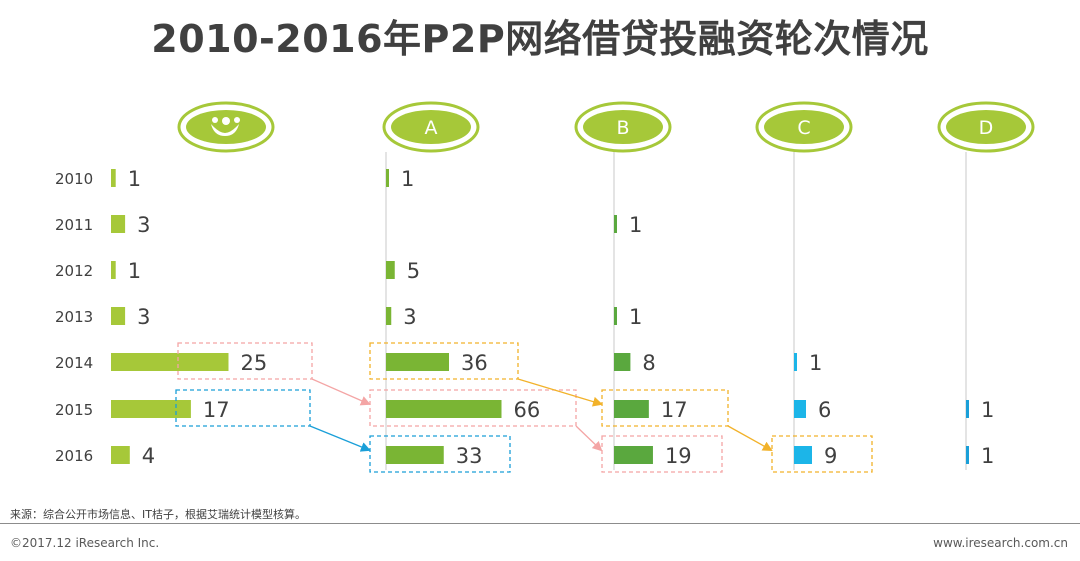  What do you see at coordinates (413, 271) in the screenshot?
I see `bar-value-label: 5` at bounding box center [413, 271].